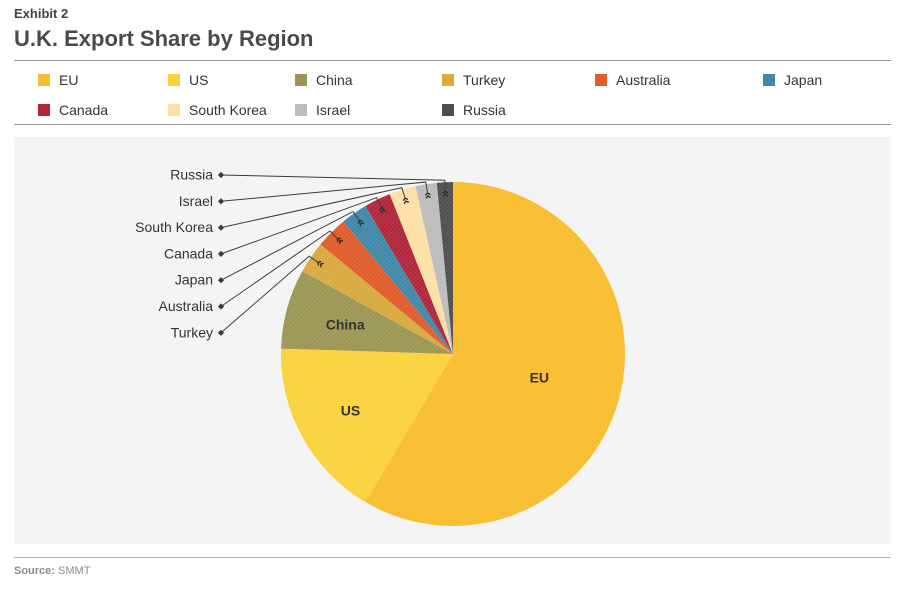 The image size is (900, 589). Describe the element at coordinates (345, 325) in the screenshot. I see `slice-label-china: China` at that location.